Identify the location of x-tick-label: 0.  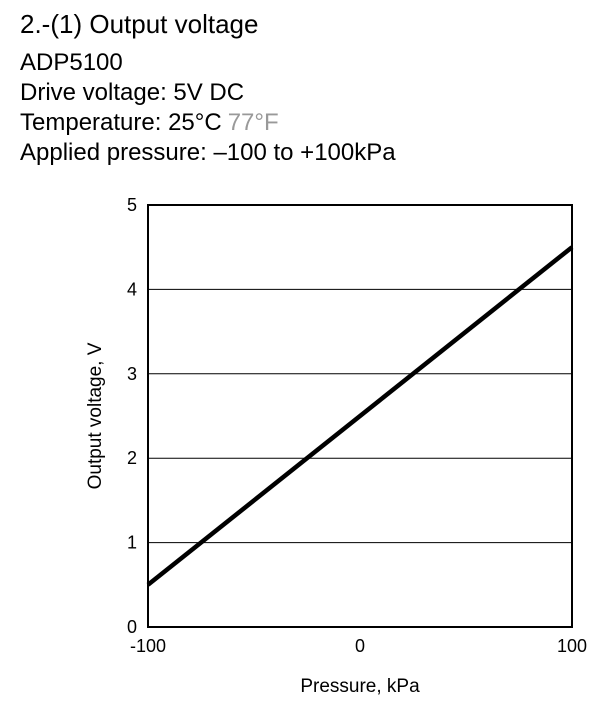
(360, 646).